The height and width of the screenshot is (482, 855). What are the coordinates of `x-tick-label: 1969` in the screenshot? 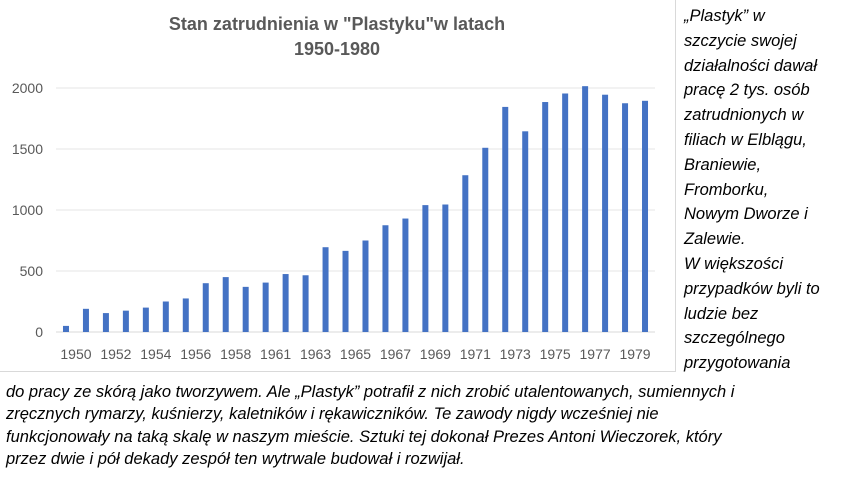 It's located at (435, 354).